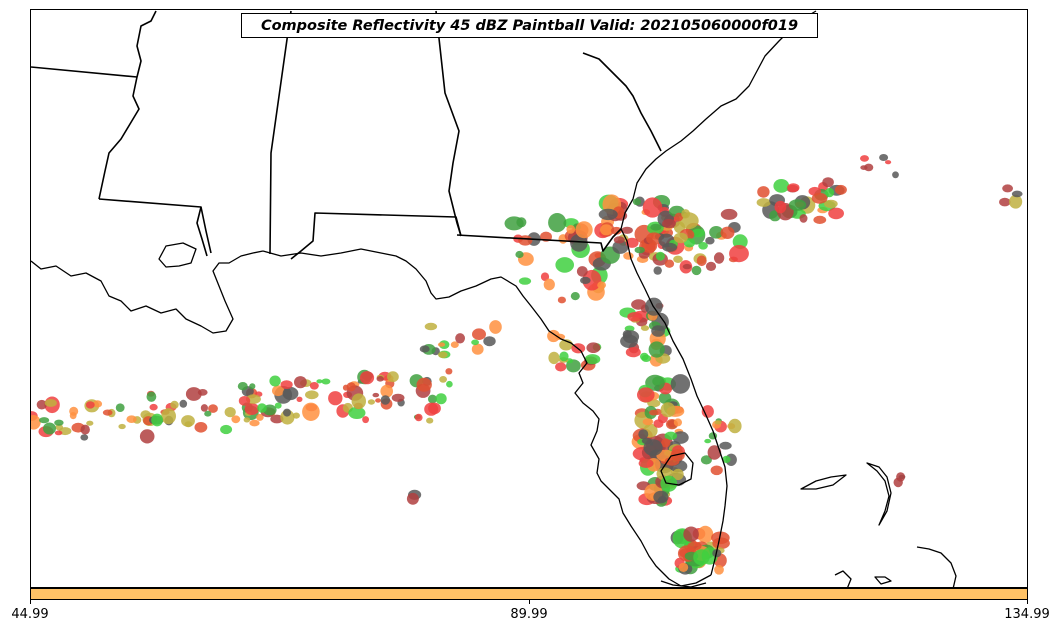 Image resolution: width=1062 pixels, height=633 pixels. I want to click on lake-okeechobee, so click(677, 469).